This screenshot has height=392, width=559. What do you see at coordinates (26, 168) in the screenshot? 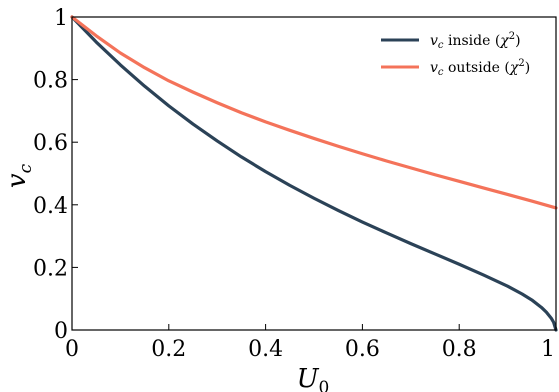
I see `y-axis-label-subscript: c` at bounding box center [26, 168].